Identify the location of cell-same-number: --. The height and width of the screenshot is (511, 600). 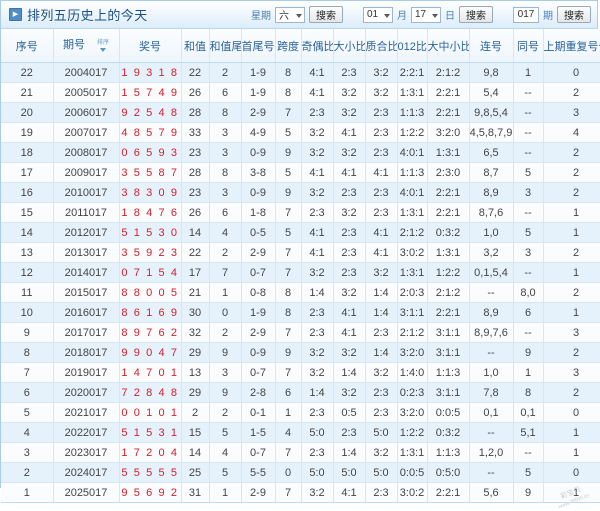
(528, 452).